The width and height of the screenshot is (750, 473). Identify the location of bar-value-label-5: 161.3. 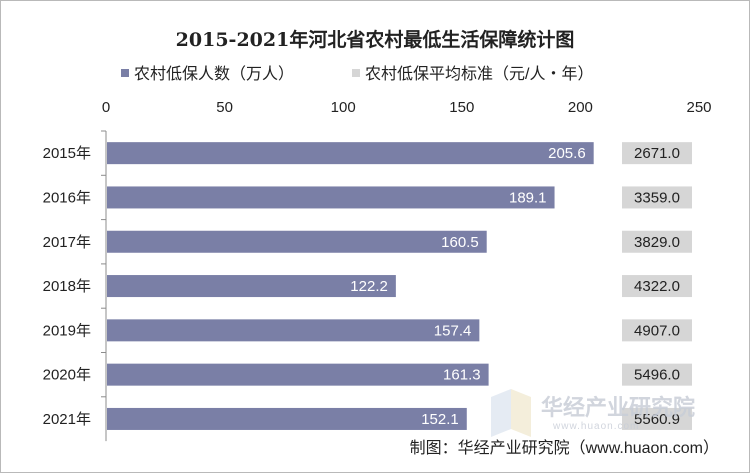
(462, 375).